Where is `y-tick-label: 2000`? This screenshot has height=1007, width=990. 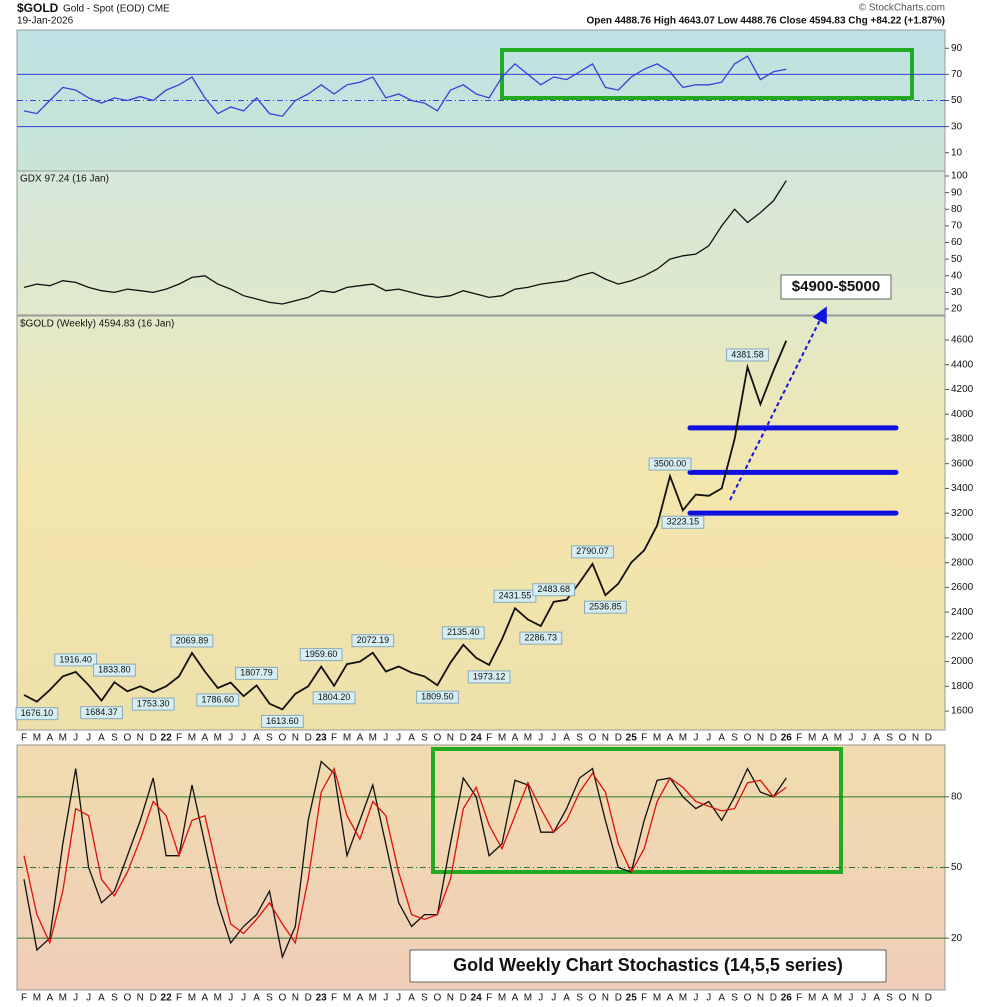
y-tick-label: 2000 is located at coordinates (962, 661).